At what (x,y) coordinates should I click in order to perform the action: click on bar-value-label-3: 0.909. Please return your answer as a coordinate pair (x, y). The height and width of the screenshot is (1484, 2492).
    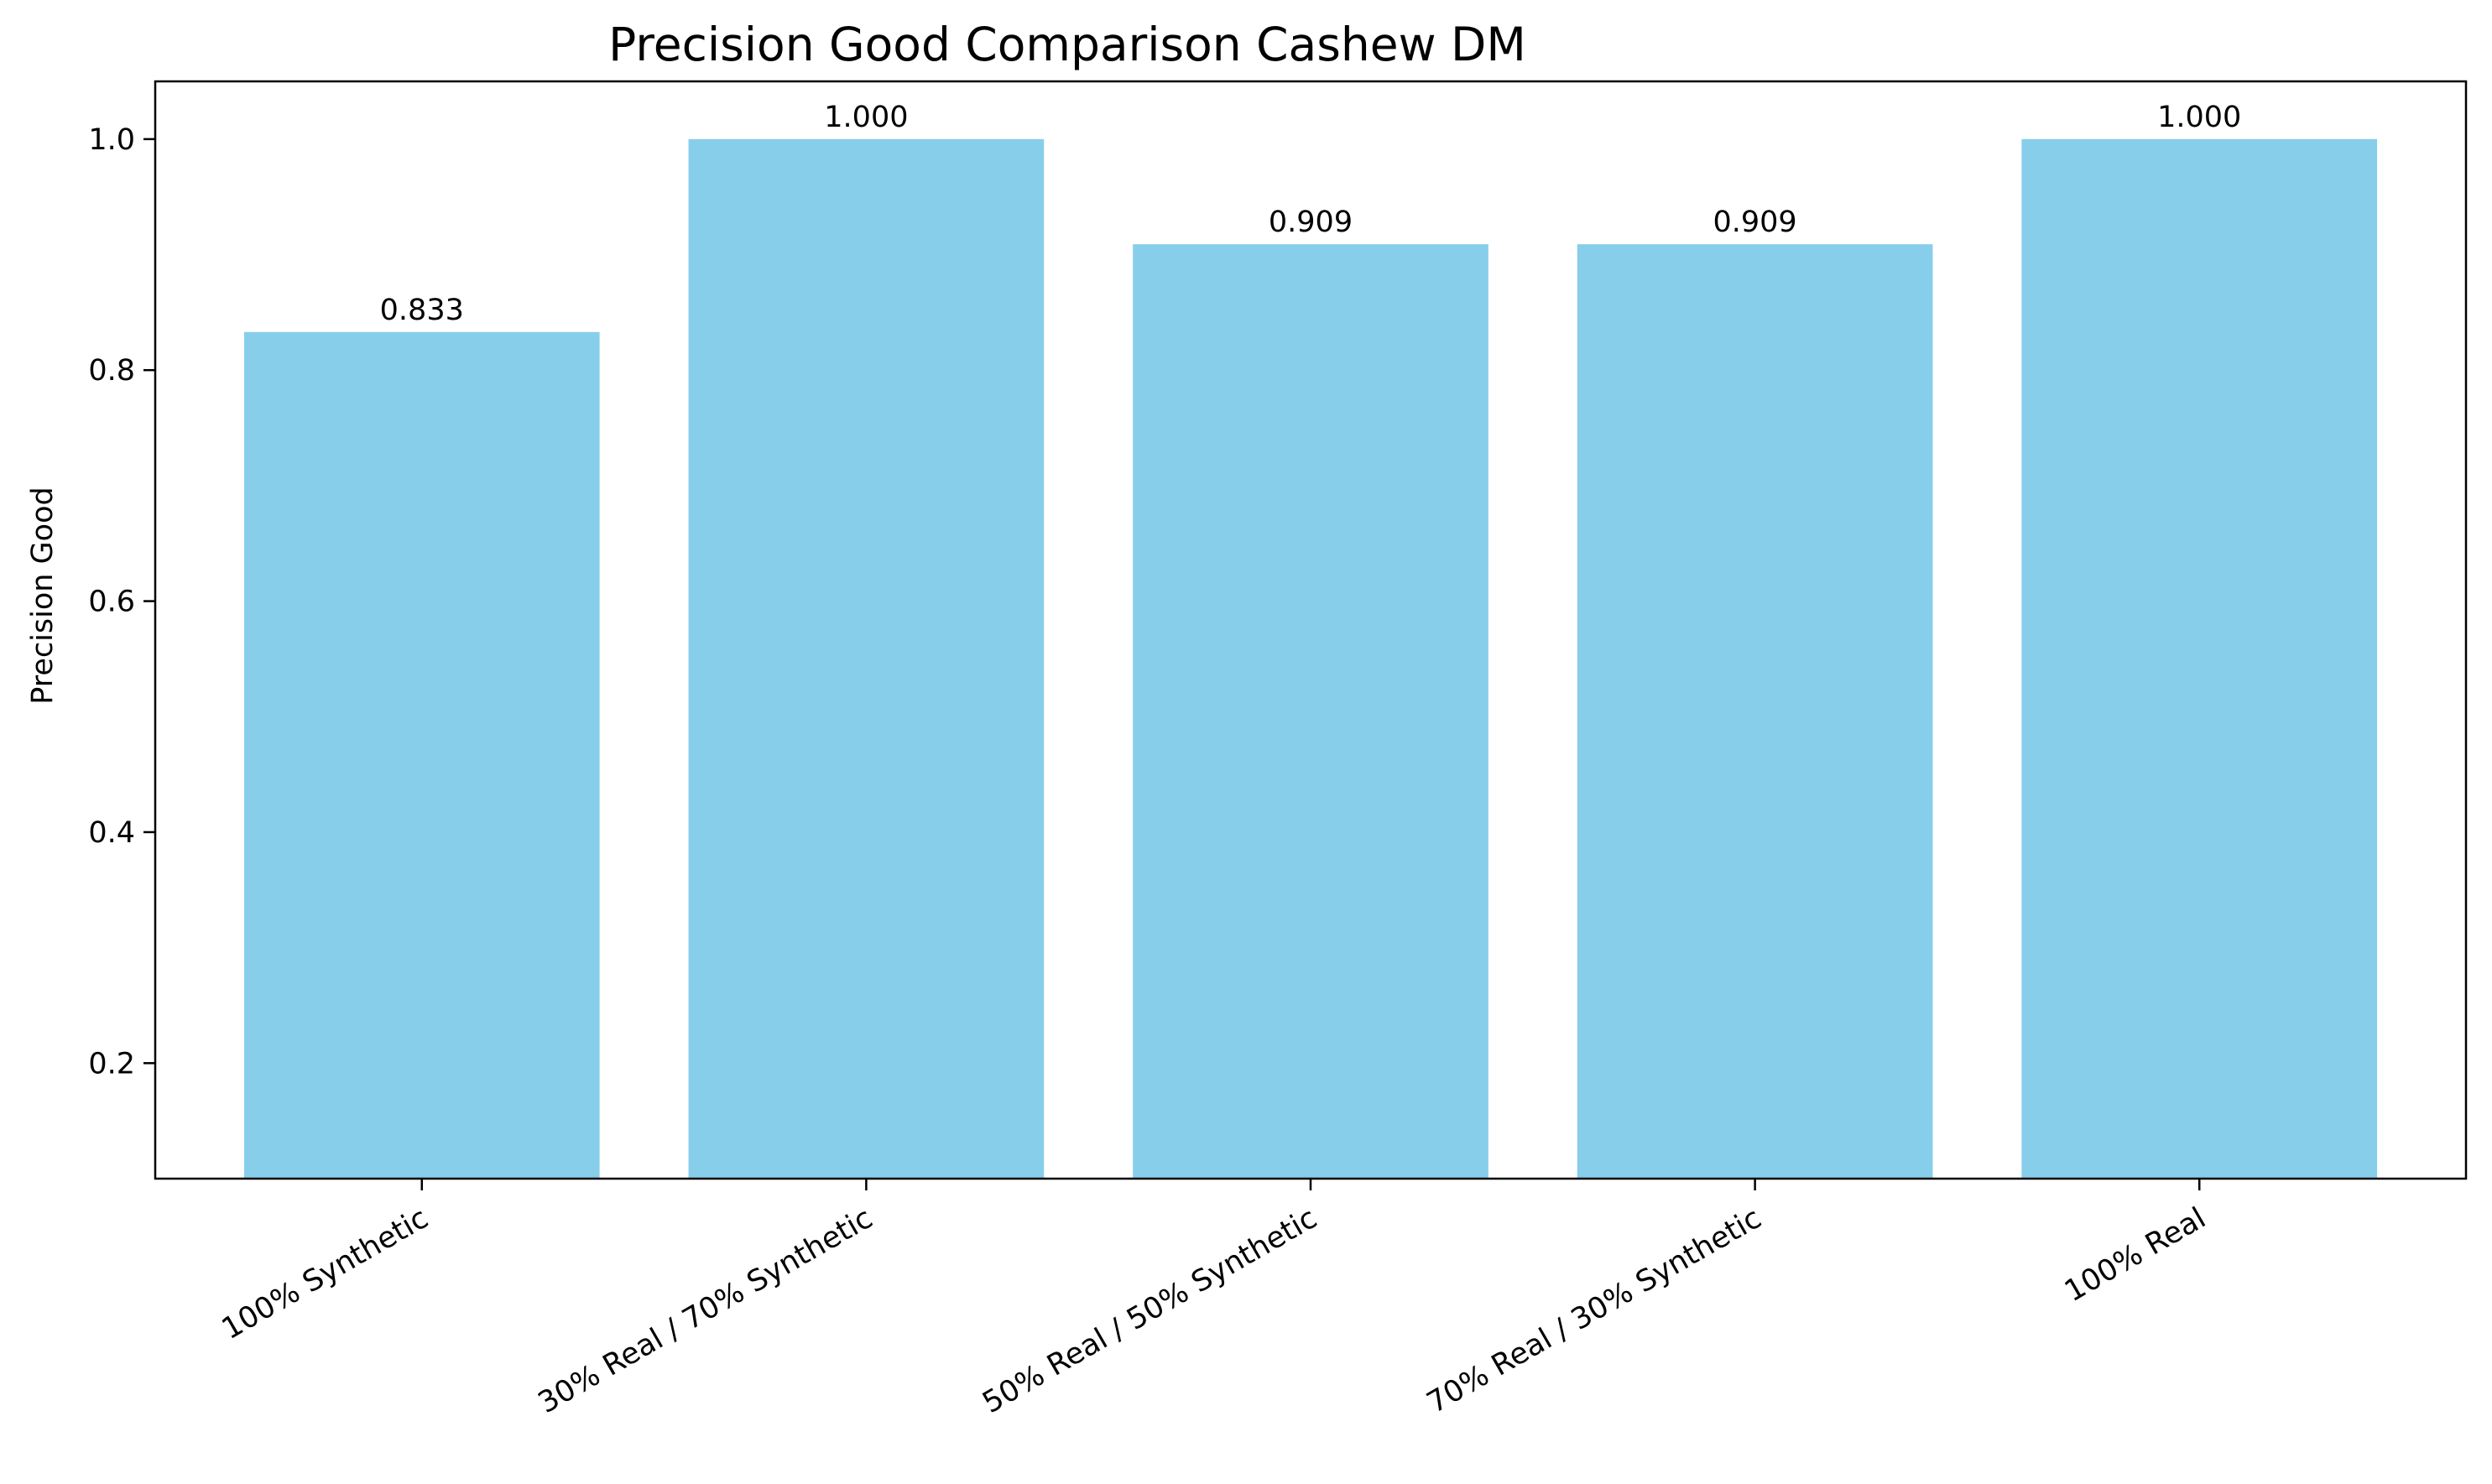
    Looking at the image, I should click on (1311, 222).